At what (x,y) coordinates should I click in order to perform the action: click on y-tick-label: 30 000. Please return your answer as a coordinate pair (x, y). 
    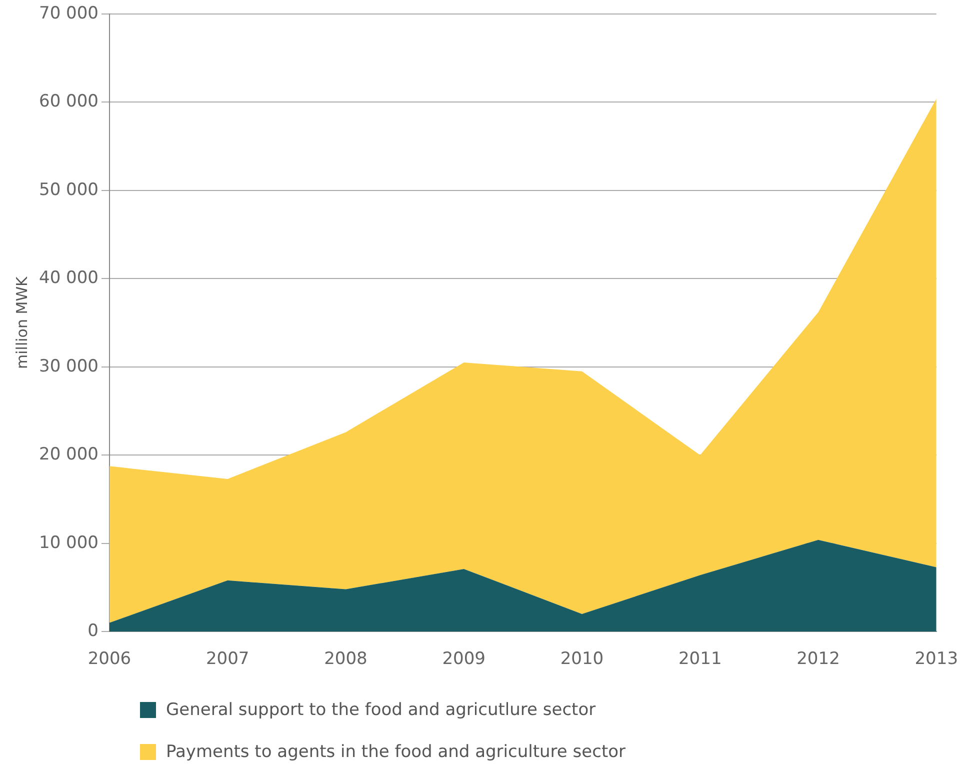
    Looking at the image, I should click on (68, 366).